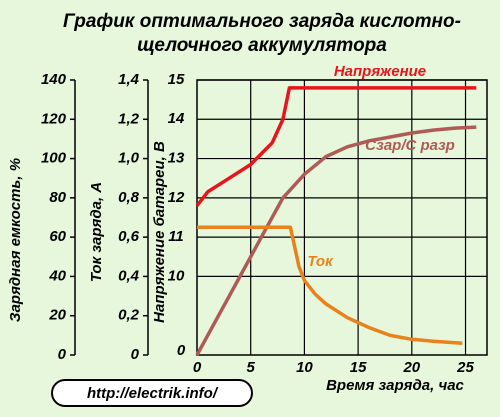 This screenshot has width=500, height=417. What do you see at coordinates (135, 354) in the screenshot?
I see `y2-tick-label: 0` at bounding box center [135, 354].